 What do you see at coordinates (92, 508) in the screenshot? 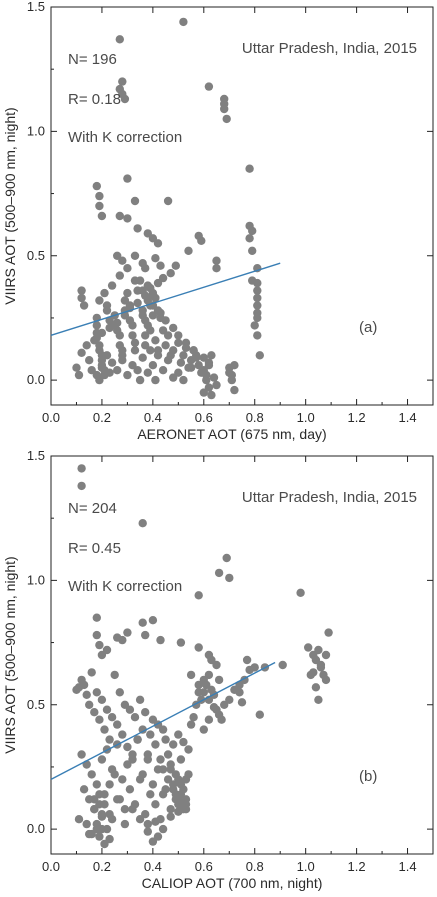
I see `sample-count: N= 204` at bounding box center [92, 508].